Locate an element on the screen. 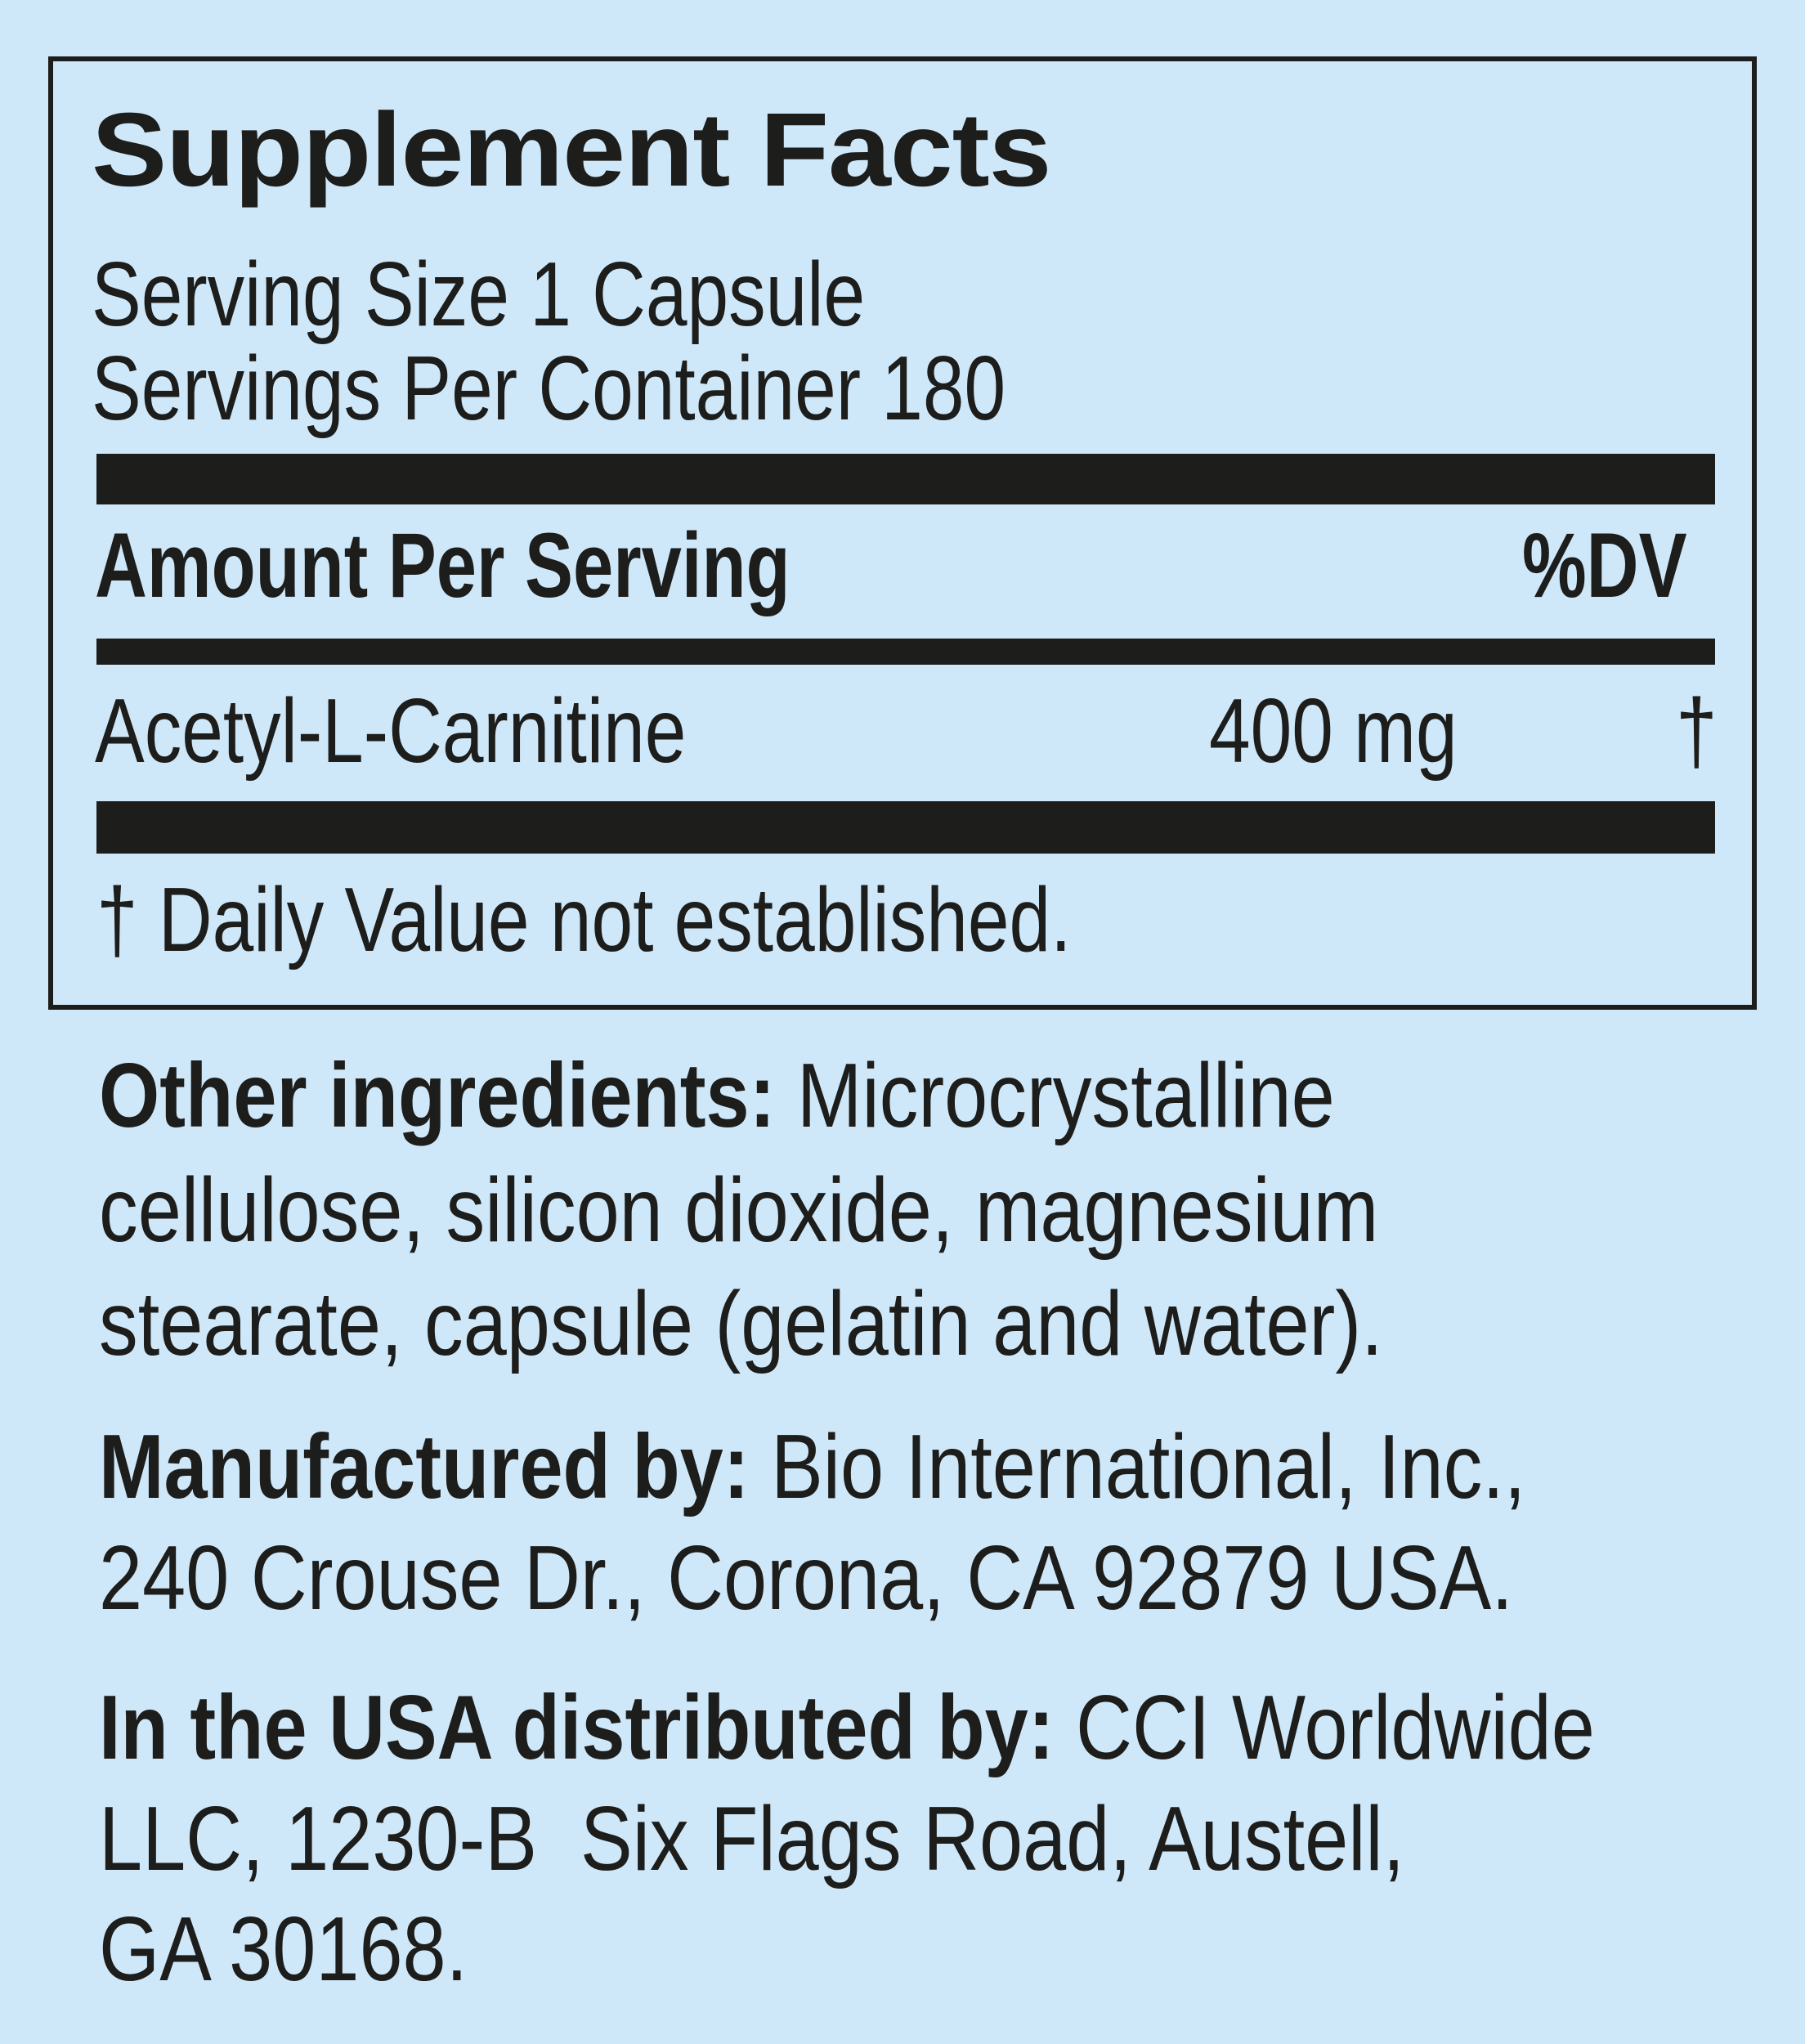 The width and height of the screenshot is (1805, 2044). other-ingredients-text: Microcrystalline is located at coordinates (1065, 1095).